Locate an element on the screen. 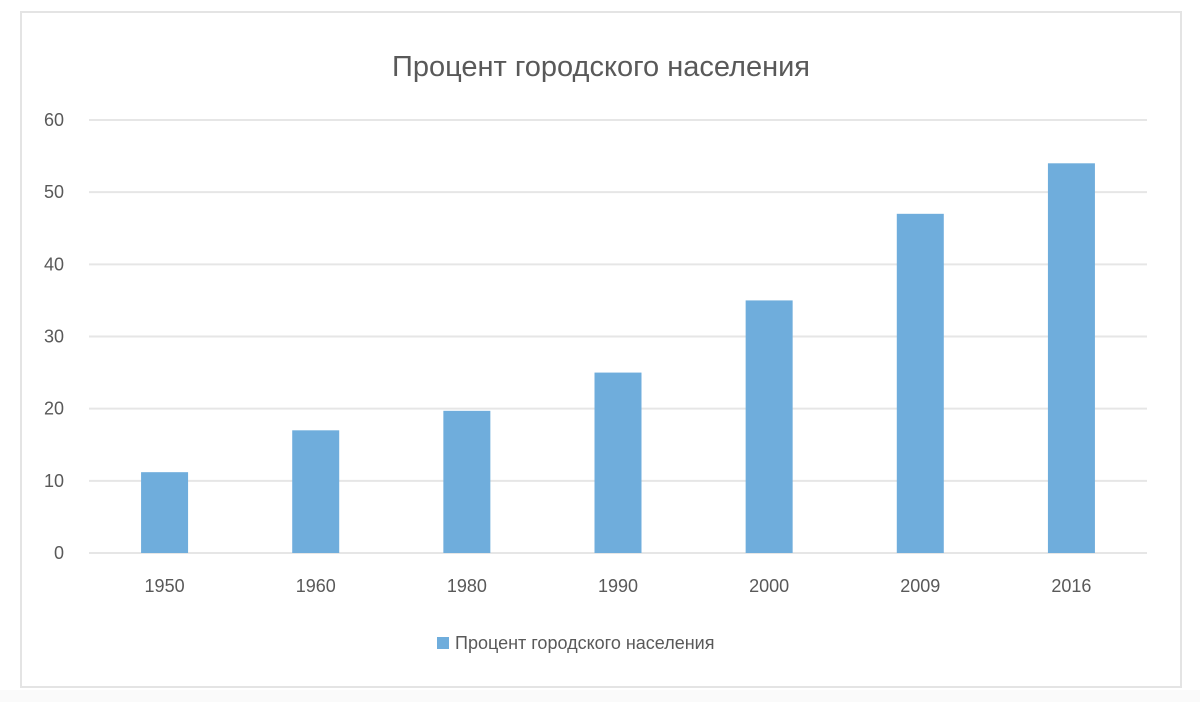 The image size is (1200, 702). y-axis-tick-labels: 0 10 20 30 40 50 60 is located at coordinates (54, 336).